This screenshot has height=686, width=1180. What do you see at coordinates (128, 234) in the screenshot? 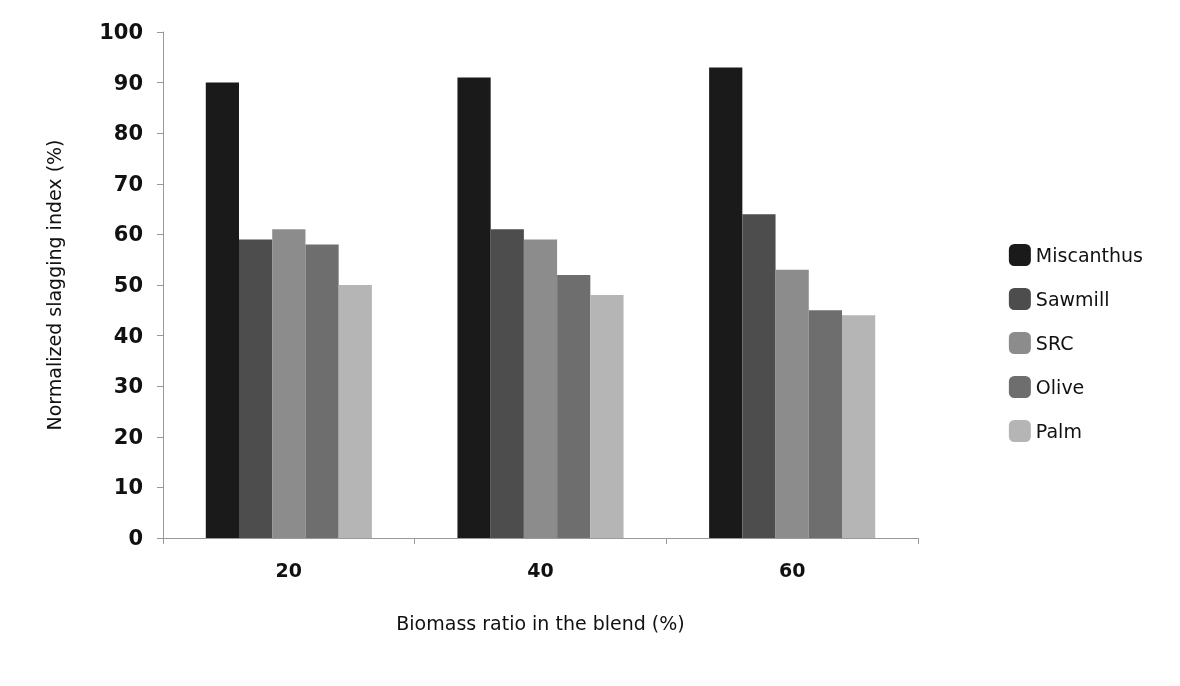
I see `y-tick-label: 60` at bounding box center [128, 234].